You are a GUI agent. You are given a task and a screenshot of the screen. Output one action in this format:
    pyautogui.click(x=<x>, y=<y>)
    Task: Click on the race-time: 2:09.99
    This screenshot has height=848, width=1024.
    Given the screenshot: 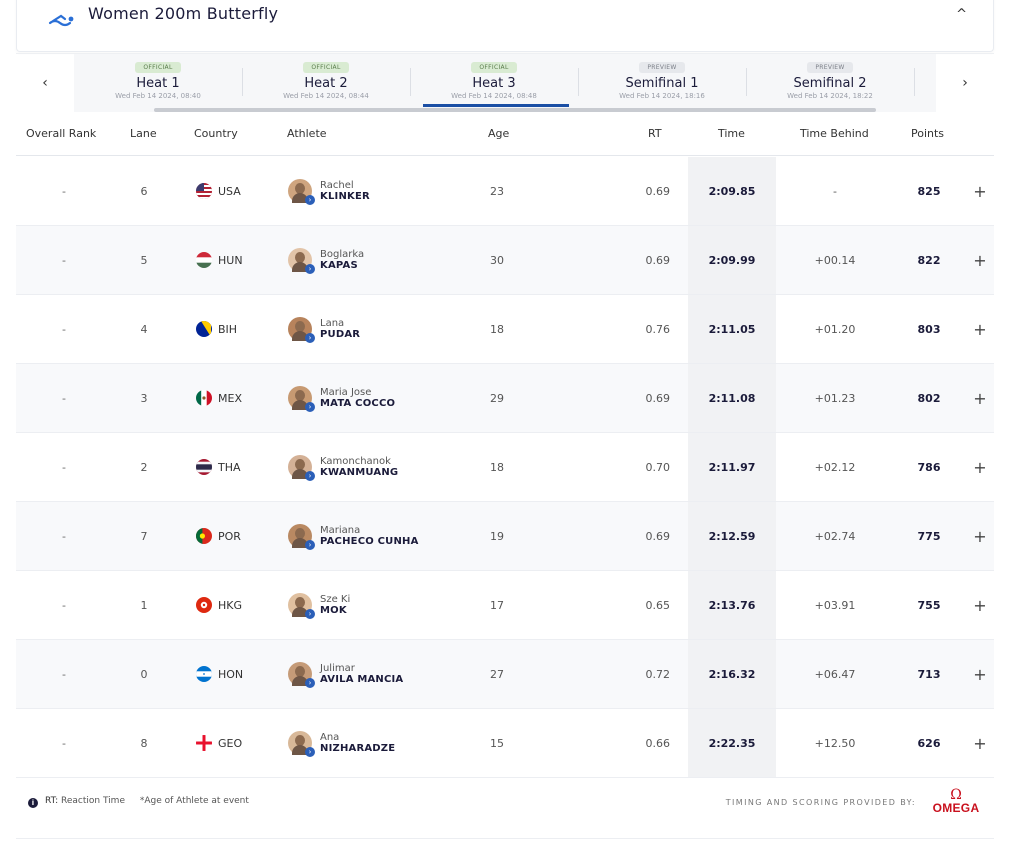 What is the action you would take?
    pyautogui.click(x=732, y=260)
    